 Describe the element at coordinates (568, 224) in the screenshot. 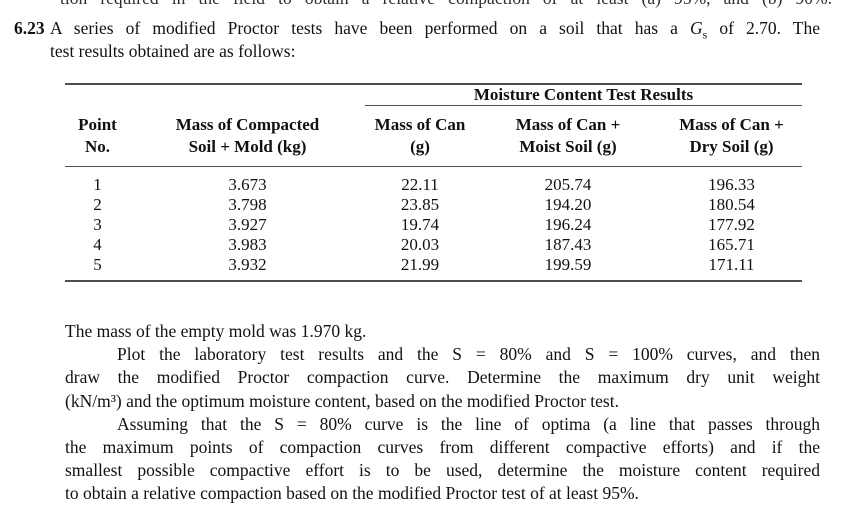

I see `cell: 196.24` at that location.